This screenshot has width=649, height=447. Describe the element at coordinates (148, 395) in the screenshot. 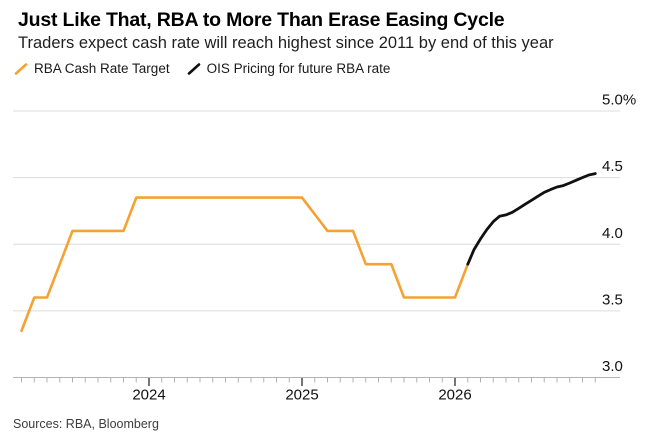

I see `x-axis-tick-label: 2024` at that location.